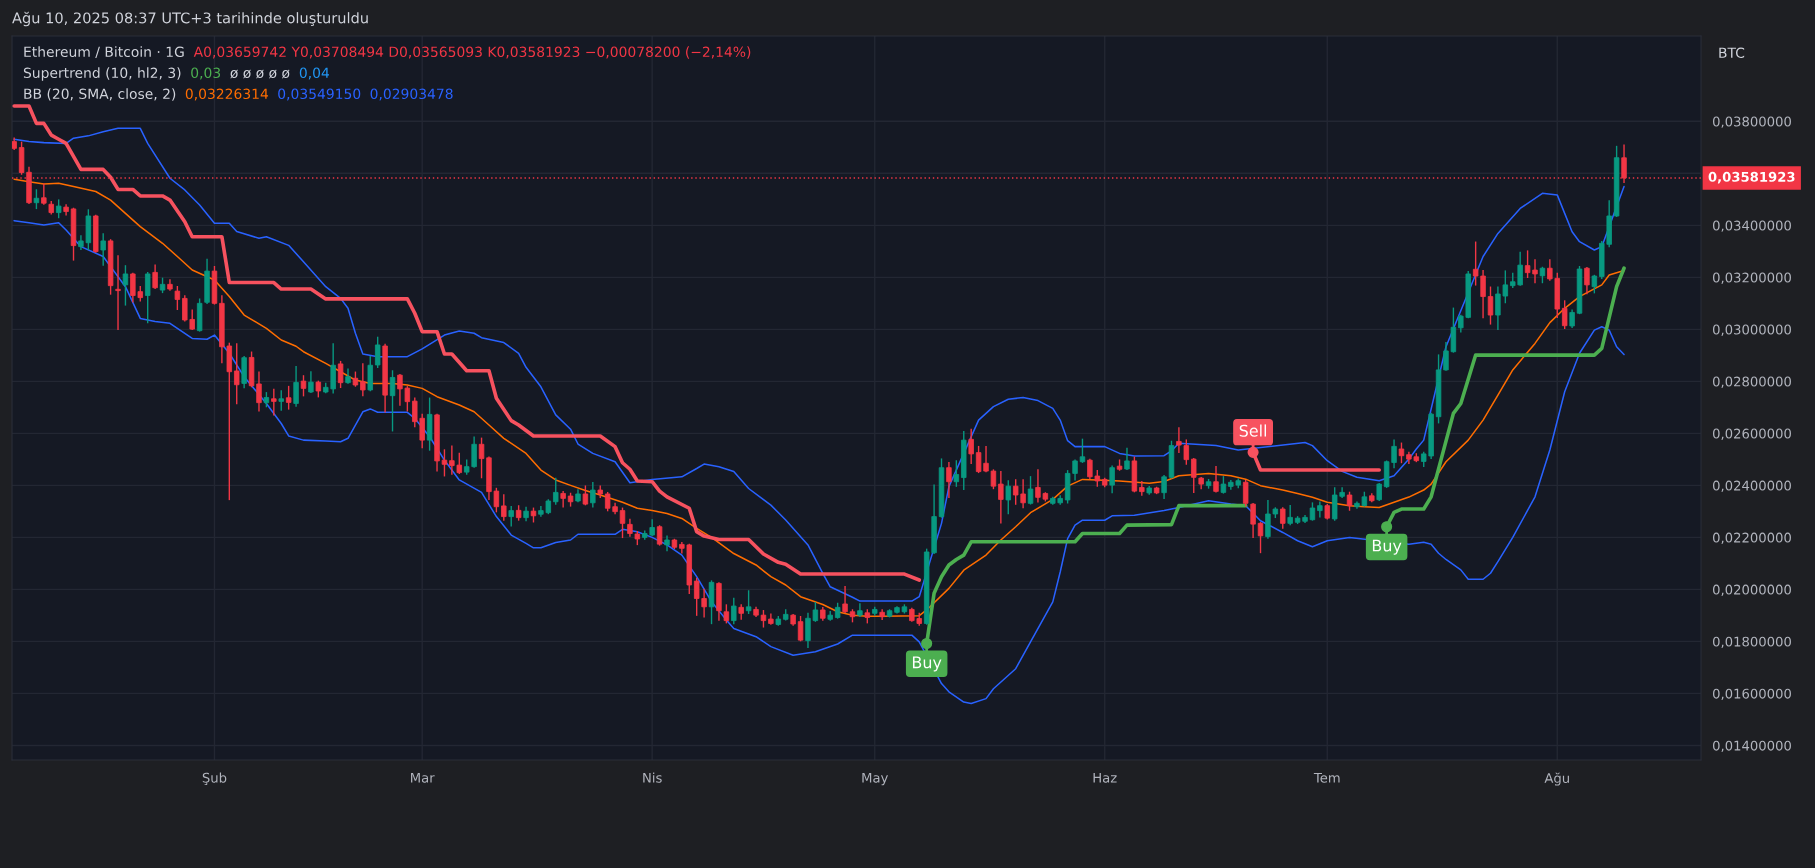  What do you see at coordinates (1751, 538) in the screenshot?
I see `y-tick-label: 0,02200000` at bounding box center [1751, 538].